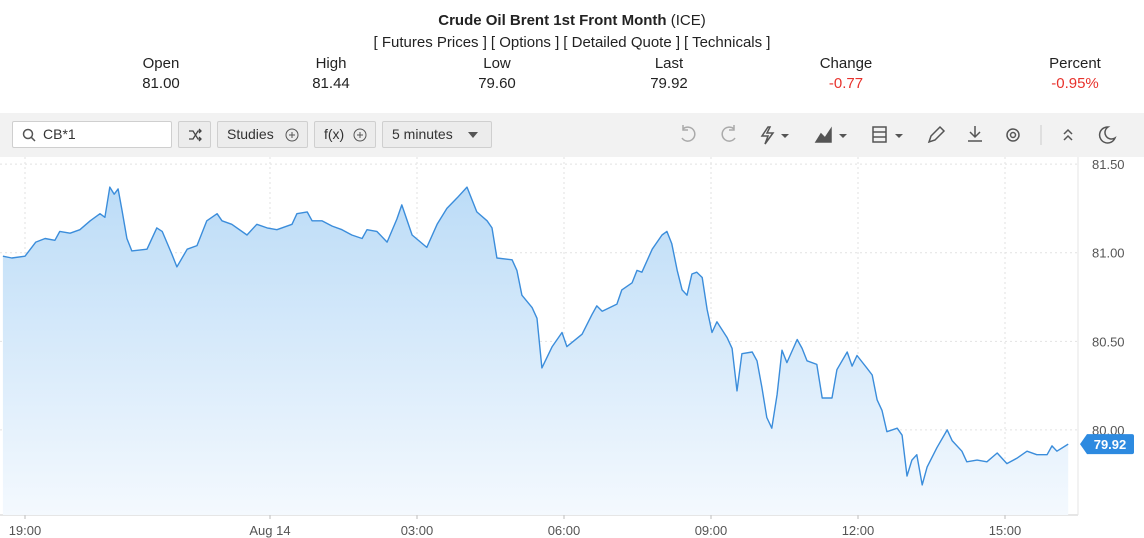  What do you see at coordinates (331, 63) in the screenshot?
I see `quote-label: High` at bounding box center [331, 63].